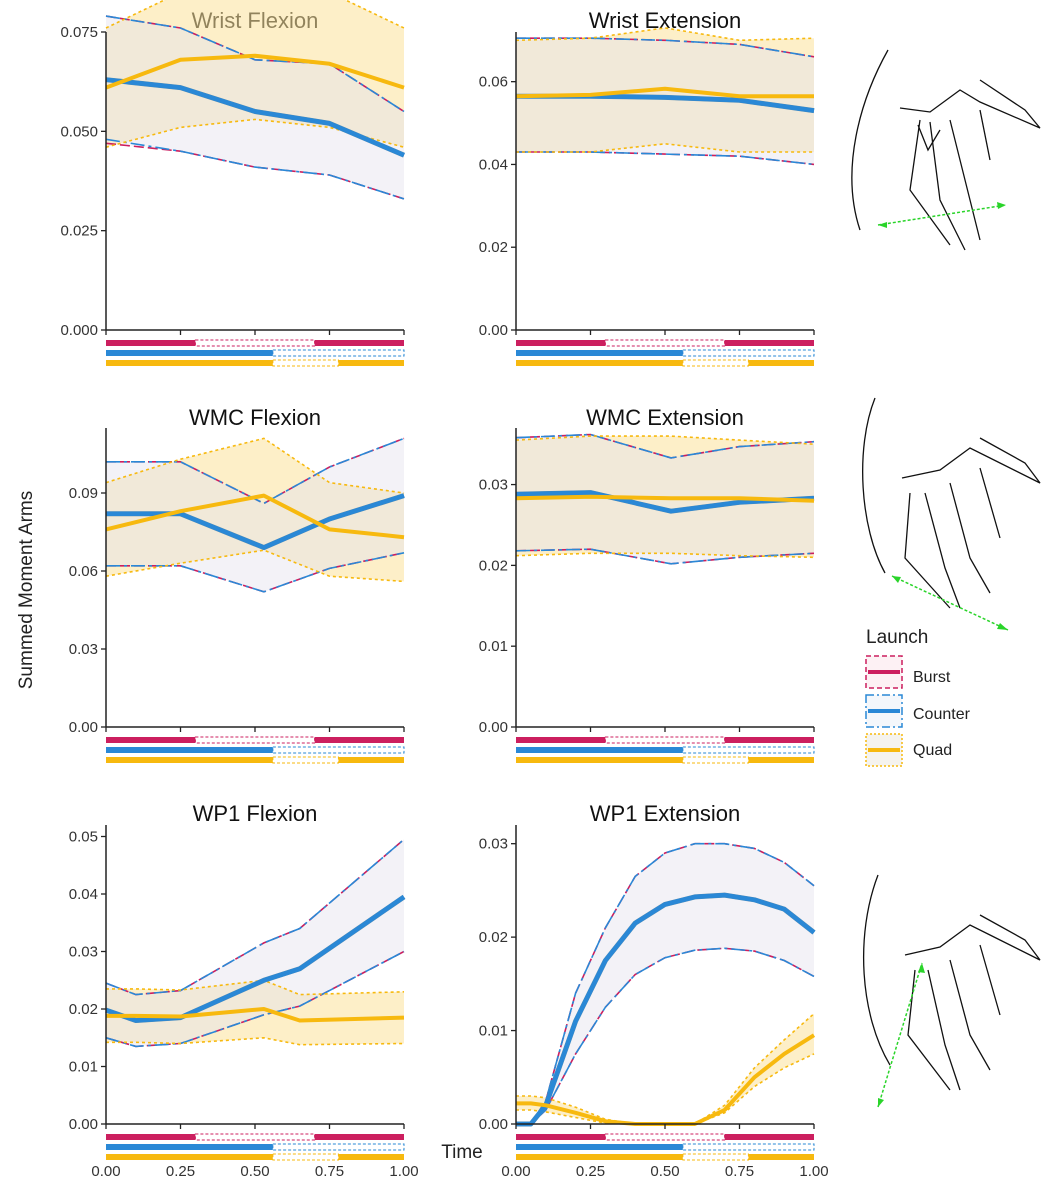 The image size is (1045, 1179). Describe the element at coordinates (665, 1036) in the screenshot. I see `bound-lower-burst` at that location.